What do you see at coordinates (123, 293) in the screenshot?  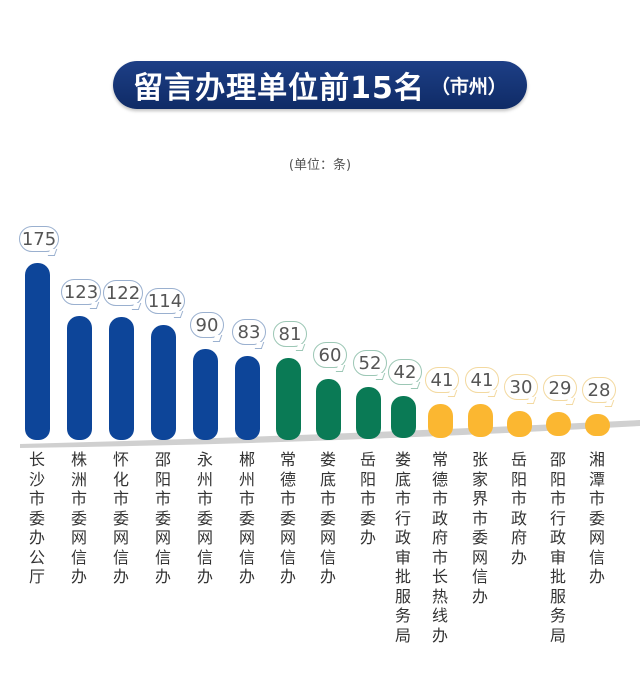 I see `value-label: 122` at bounding box center [123, 293].